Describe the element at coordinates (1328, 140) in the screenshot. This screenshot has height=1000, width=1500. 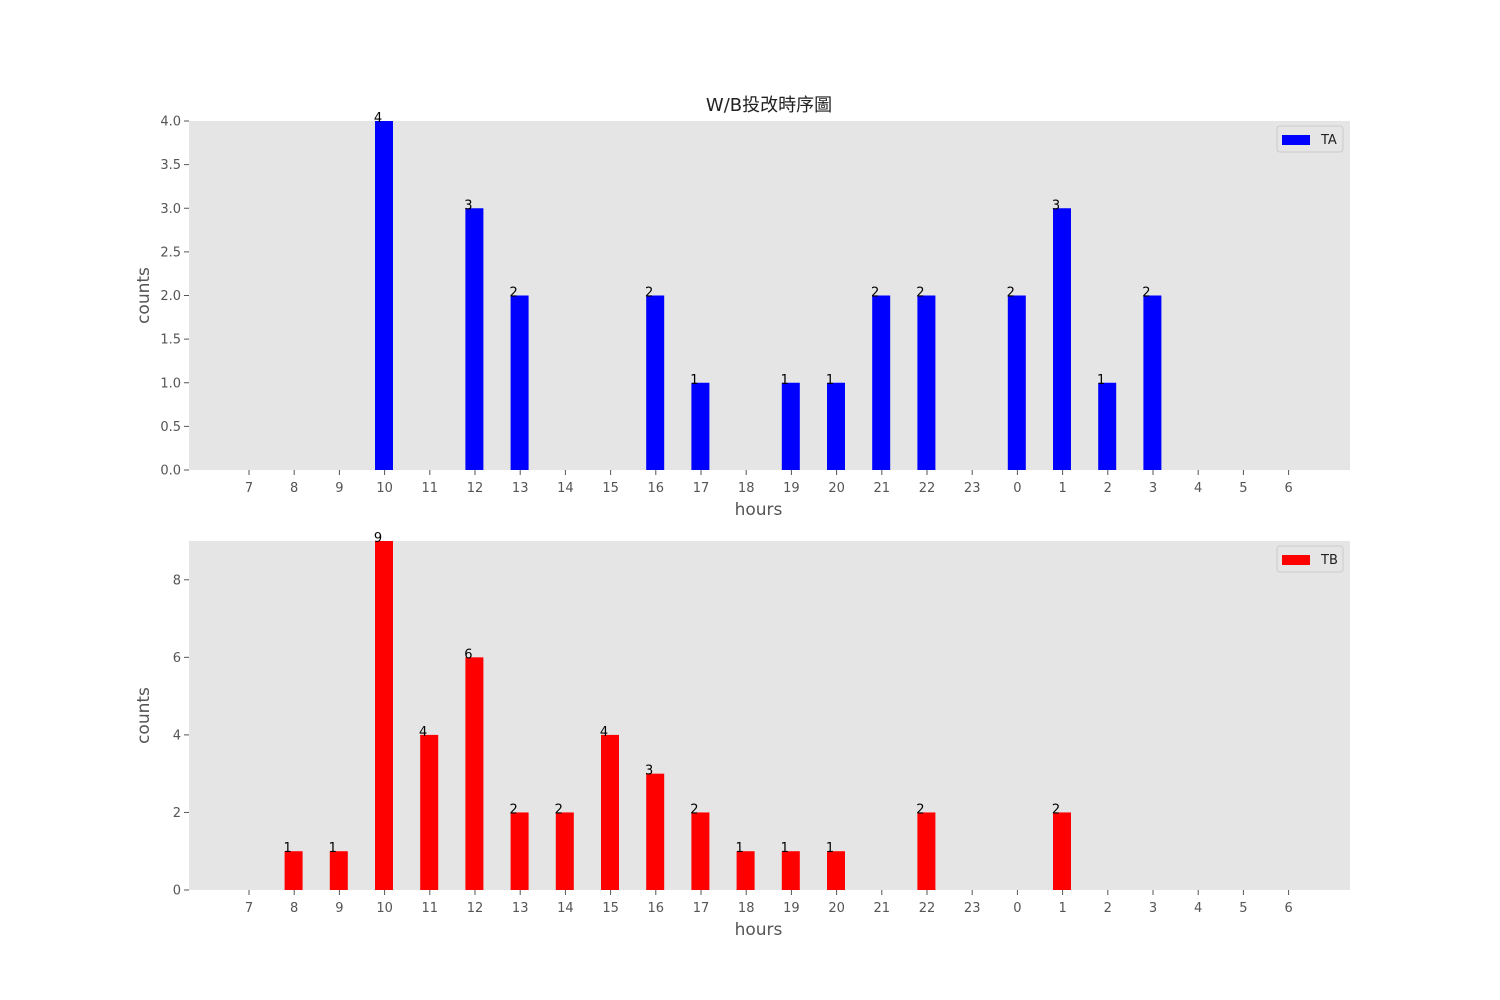
I see `legend-label: TA` at that location.